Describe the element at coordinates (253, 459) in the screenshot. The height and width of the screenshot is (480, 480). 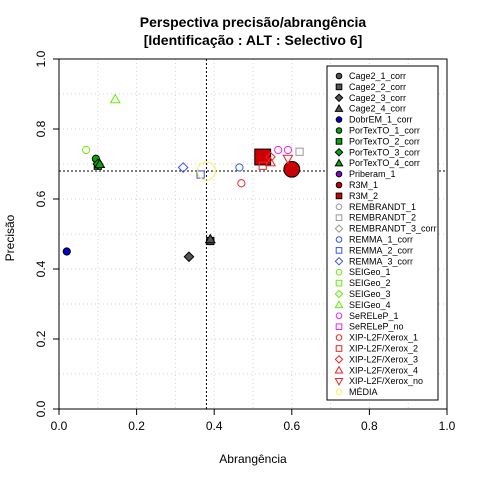
I see `x-axis-label: Abrangência` at that location.